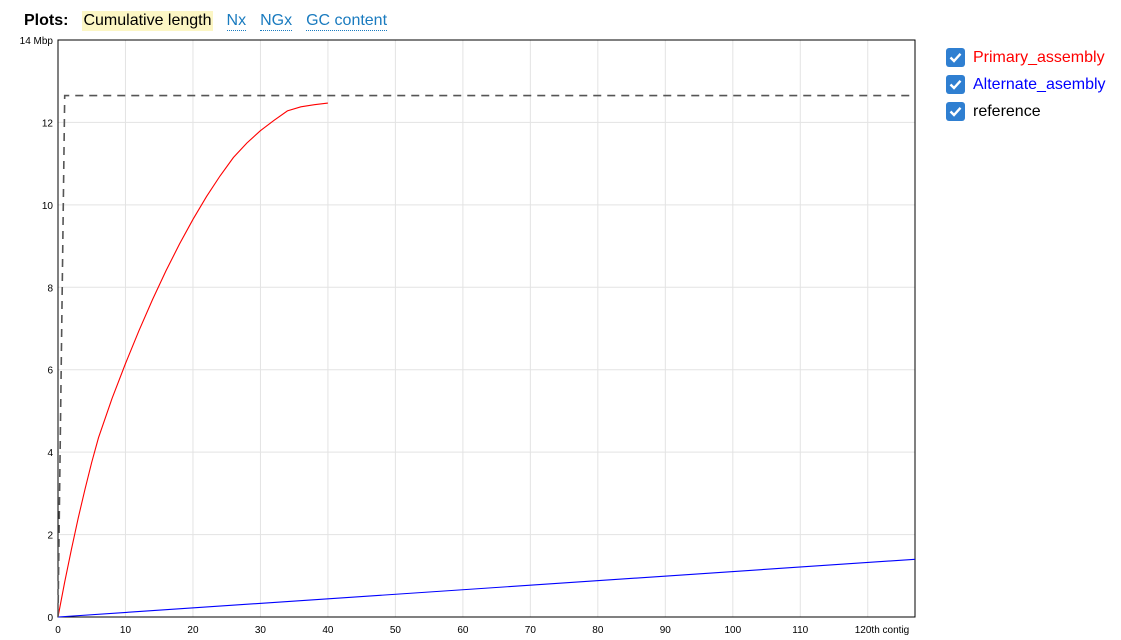 The width and height of the screenshot is (1121, 640). I want to click on y-tick-label: 14 Mbp, so click(37, 41).